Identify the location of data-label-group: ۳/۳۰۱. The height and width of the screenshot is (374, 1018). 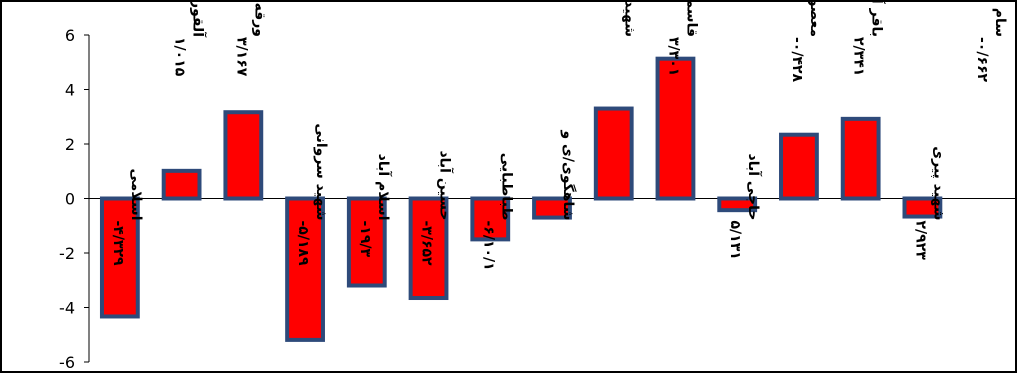
(673, 56).